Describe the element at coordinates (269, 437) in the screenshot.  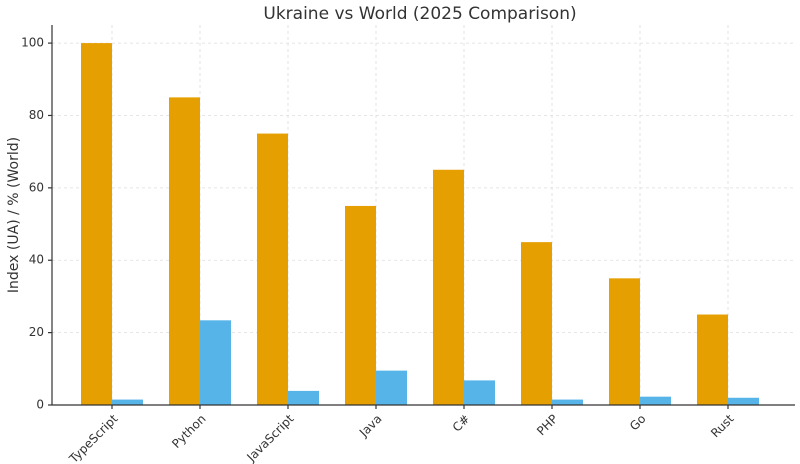
I see `x-tick-label: JavaScript` at that location.